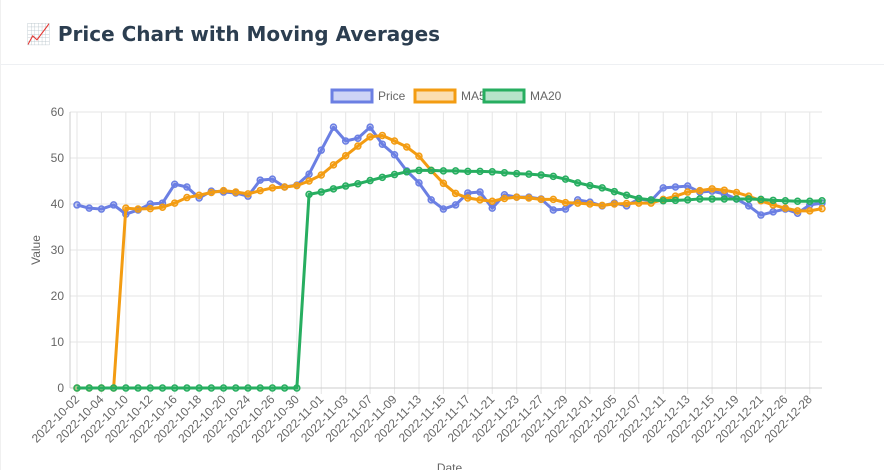 Image resolution: width=884 pixels, height=470 pixels. What do you see at coordinates (58, 342) in the screenshot?
I see `y-tick-label: 10` at bounding box center [58, 342].